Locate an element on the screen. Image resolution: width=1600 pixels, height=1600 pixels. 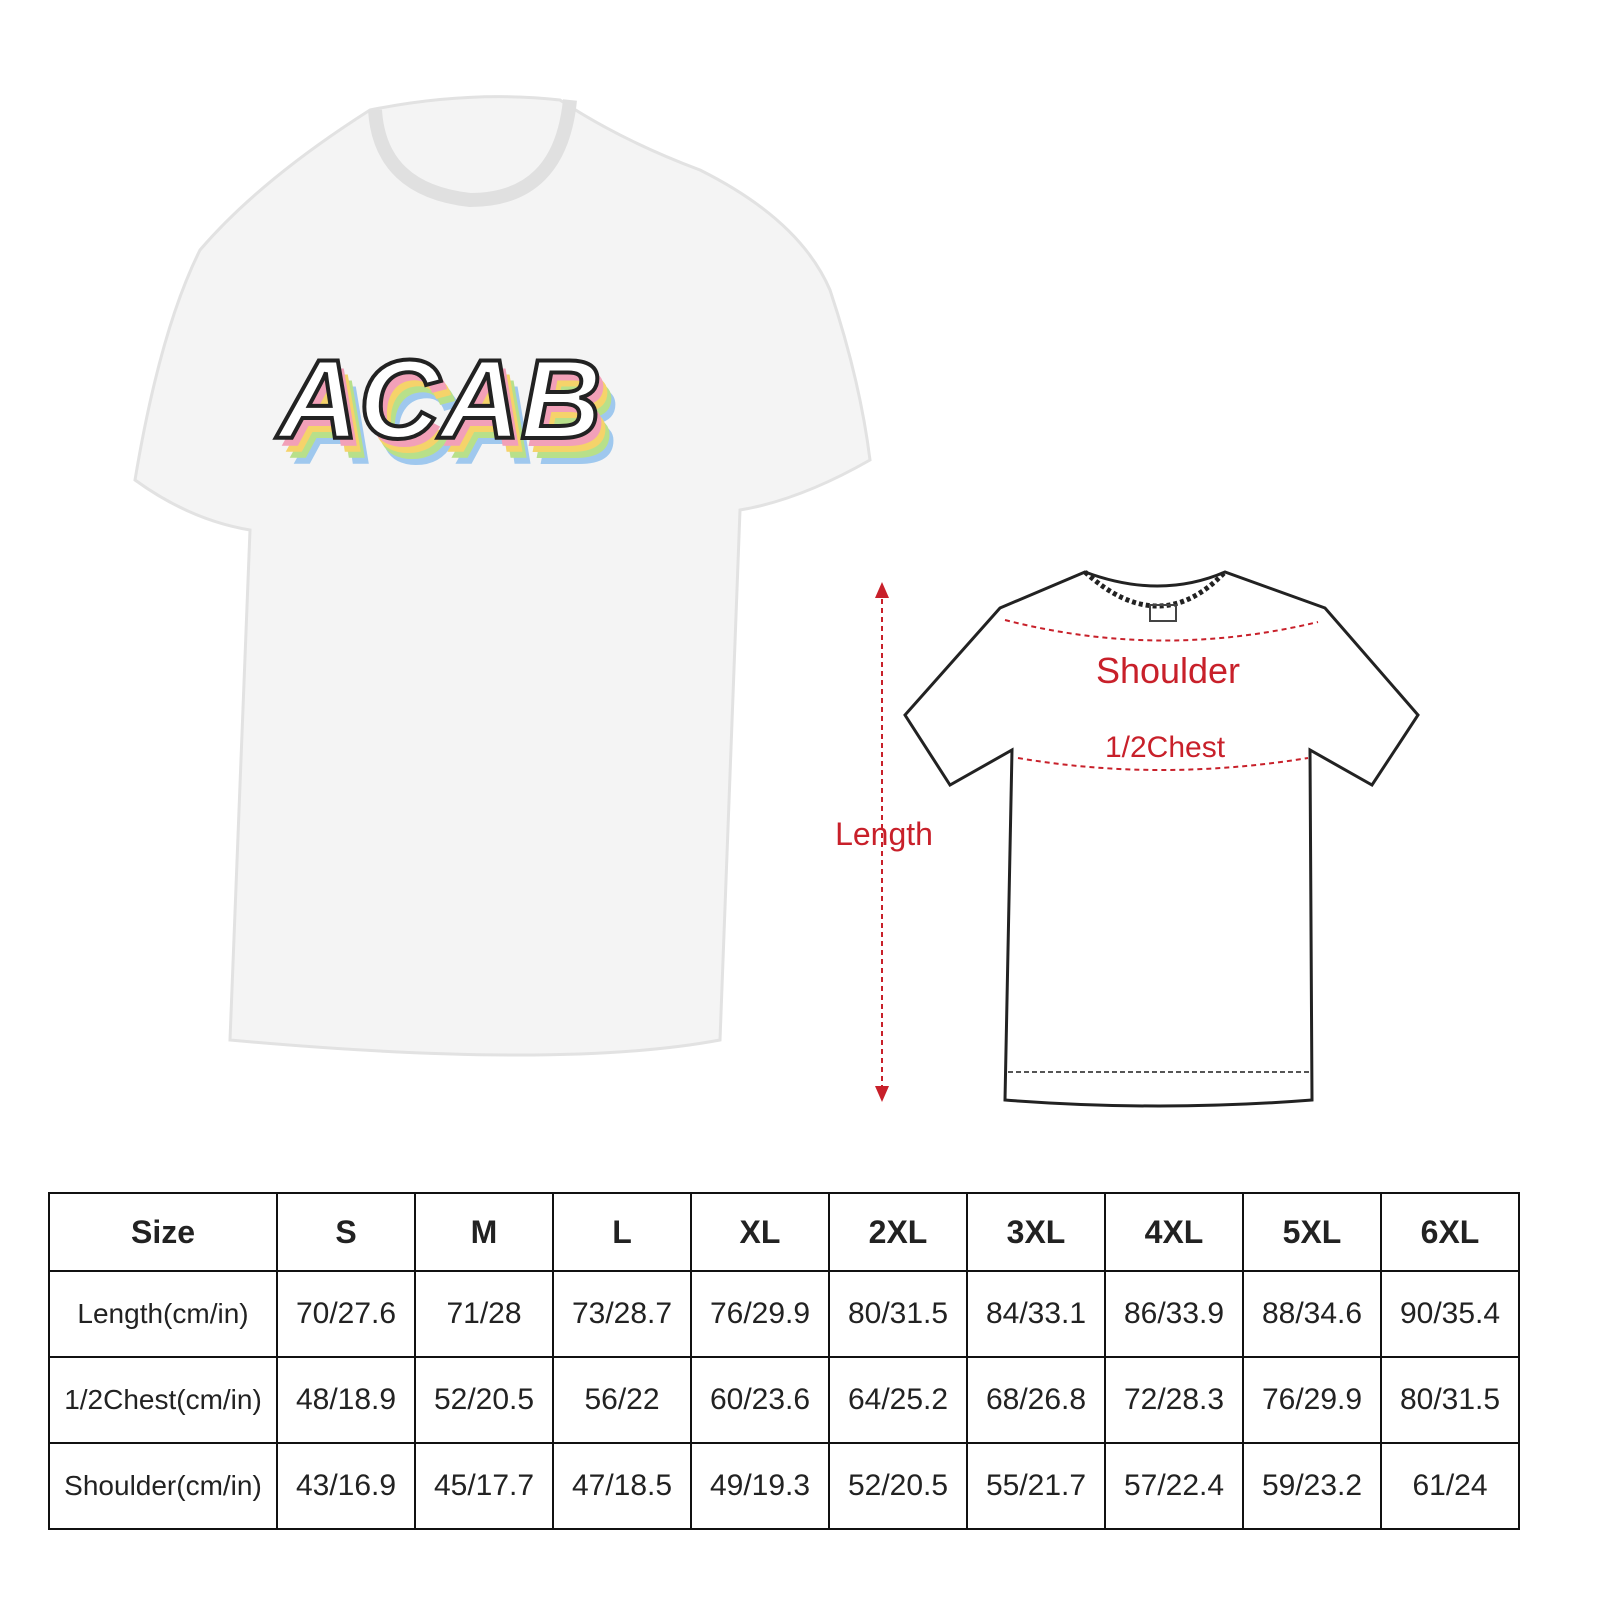
header-cell: 5XL is located at coordinates (1312, 1232).